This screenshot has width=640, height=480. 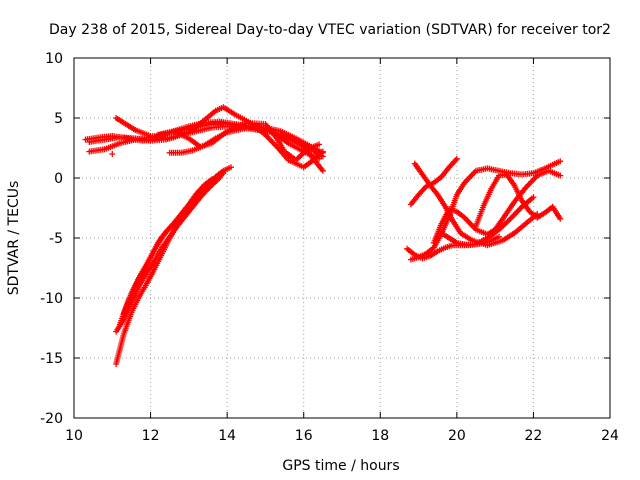 What do you see at coordinates (51, 419) in the screenshot?
I see `y-tick-label: -20` at bounding box center [51, 419].